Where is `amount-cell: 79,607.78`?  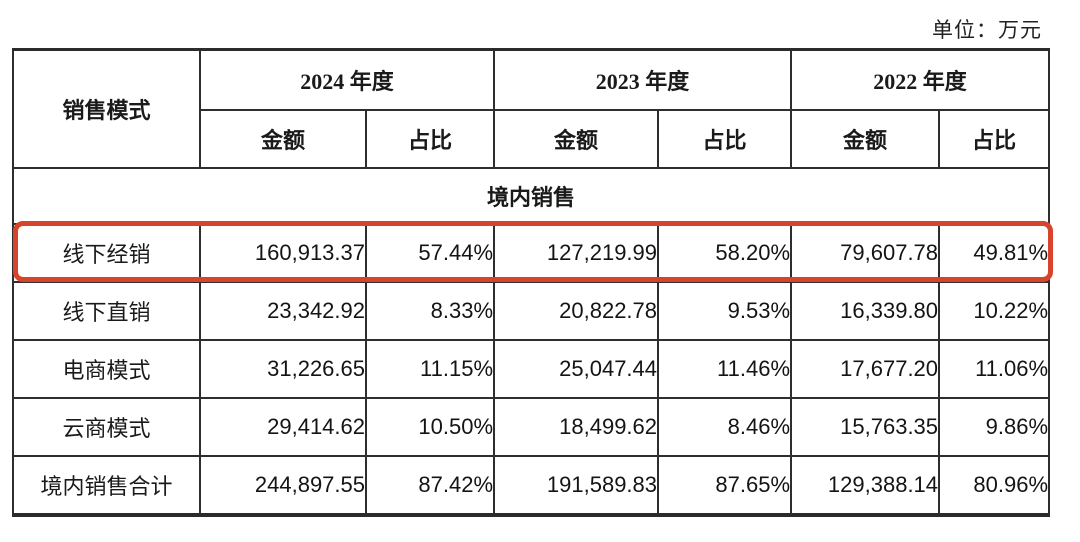
amount-cell: 79,607.78 is located at coordinates (865, 252).